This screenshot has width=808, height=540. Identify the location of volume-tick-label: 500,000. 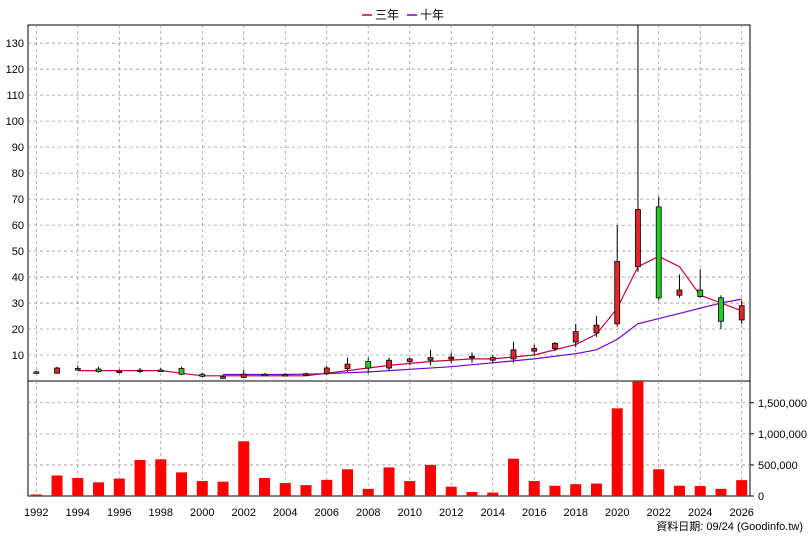
(778, 466).